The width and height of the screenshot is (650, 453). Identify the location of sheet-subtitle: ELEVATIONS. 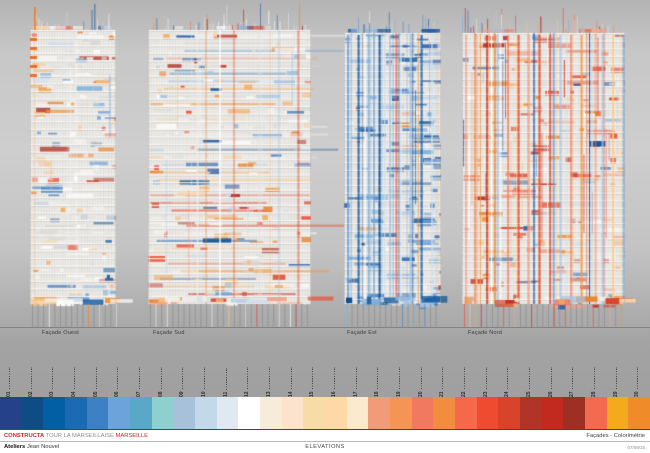
(325, 447).